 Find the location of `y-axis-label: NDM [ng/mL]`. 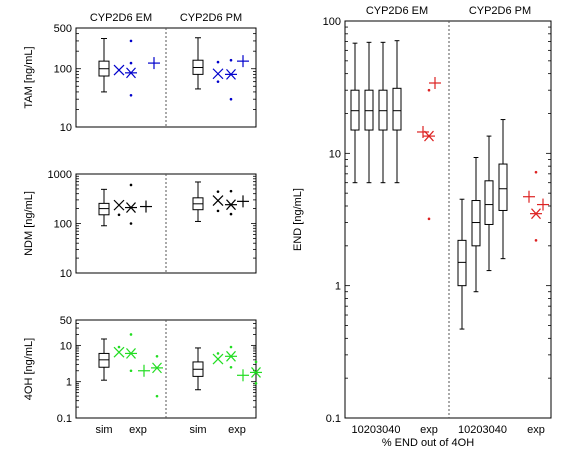

y-axis-label: NDM [ng/mL] is located at coordinates (29, 223).